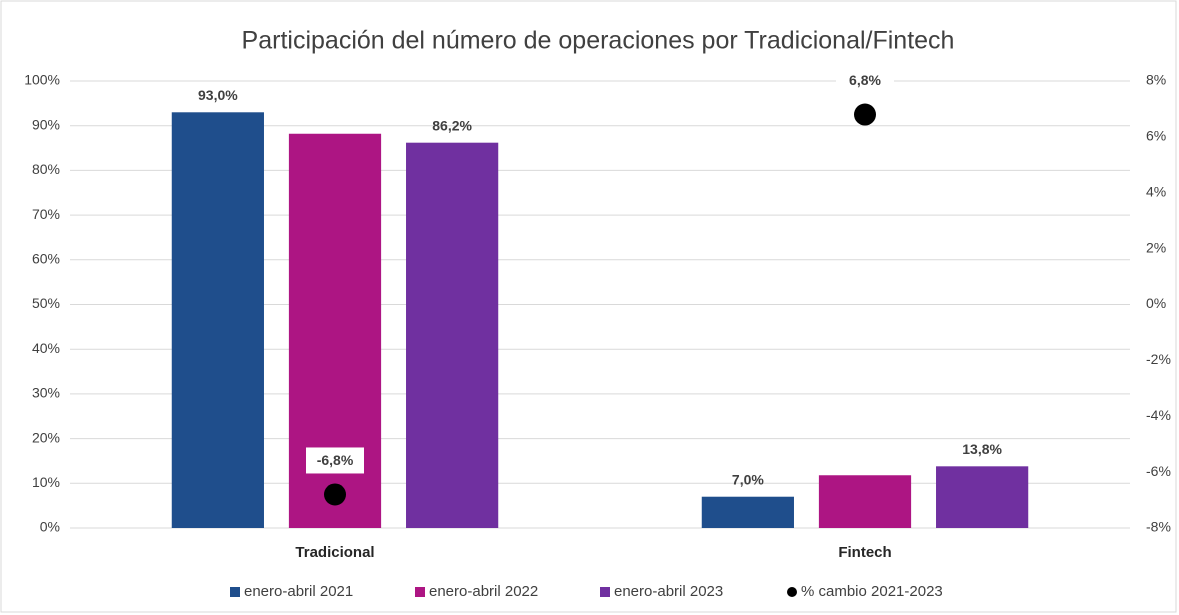  What do you see at coordinates (46, 393) in the screenshot?
I see `y-tick-label: 30%` at bounding box center [46, 393].